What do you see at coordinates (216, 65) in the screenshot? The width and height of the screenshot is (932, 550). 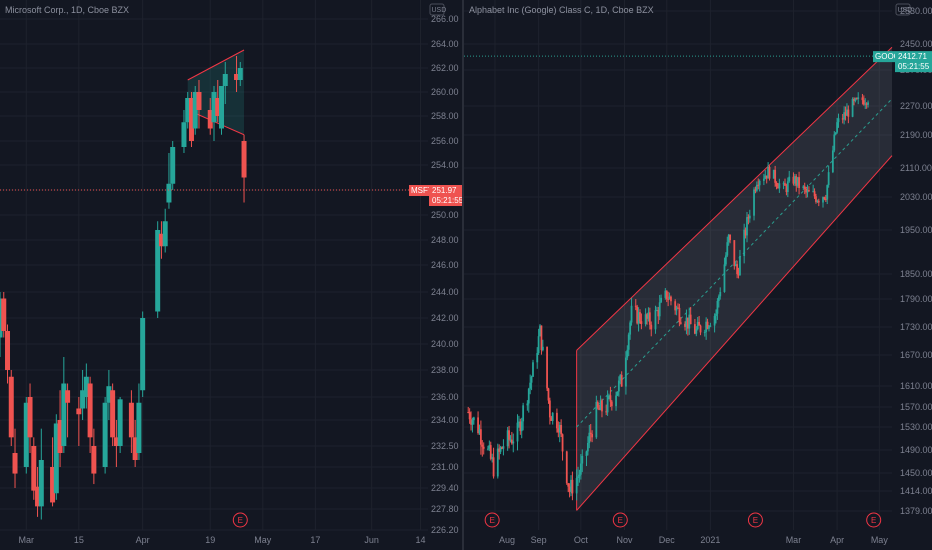 I see `pattern-upper-line` at bounding box center [216, 65].